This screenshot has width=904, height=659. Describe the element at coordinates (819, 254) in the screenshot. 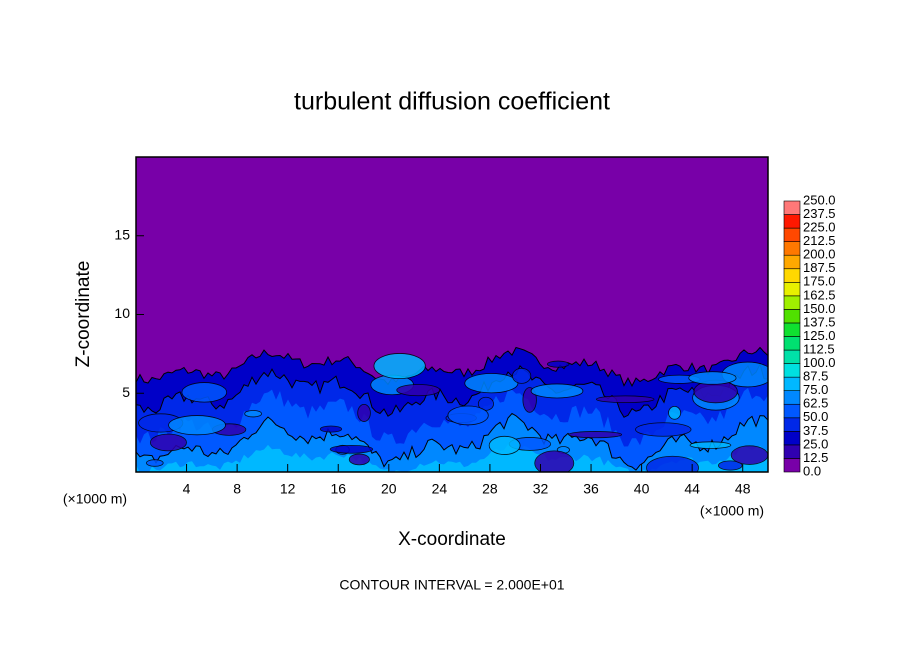

I see `colorbar-label: 200.0` at that location.